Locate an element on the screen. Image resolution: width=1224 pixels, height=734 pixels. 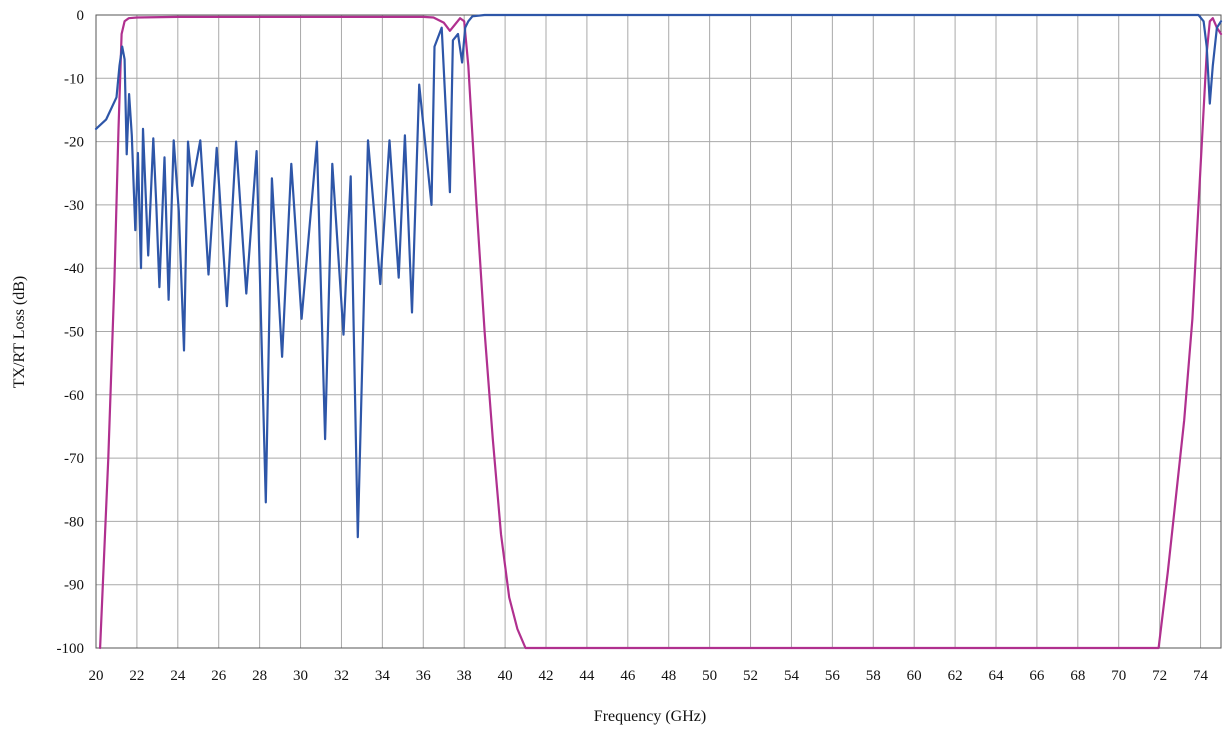
x-tick-label: 28 is located at coordinates (259, 676).